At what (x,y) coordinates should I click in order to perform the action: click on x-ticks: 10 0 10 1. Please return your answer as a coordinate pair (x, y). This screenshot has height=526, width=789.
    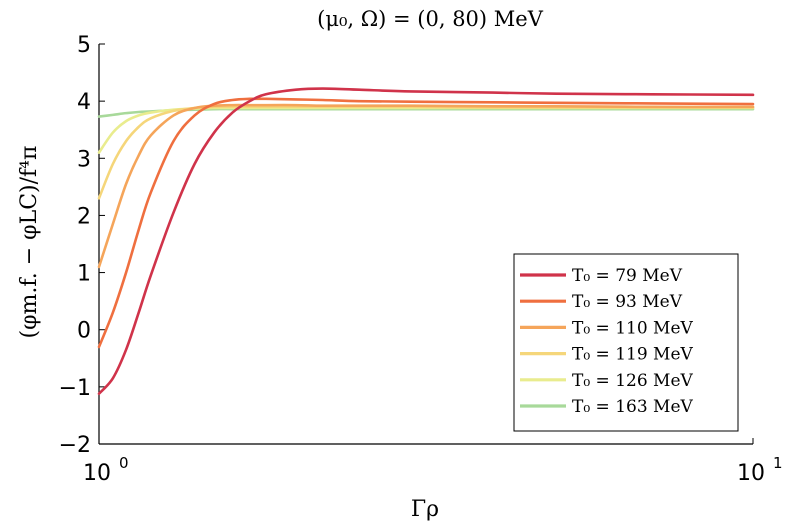
    Looking at the image, I should click on (433, 462).